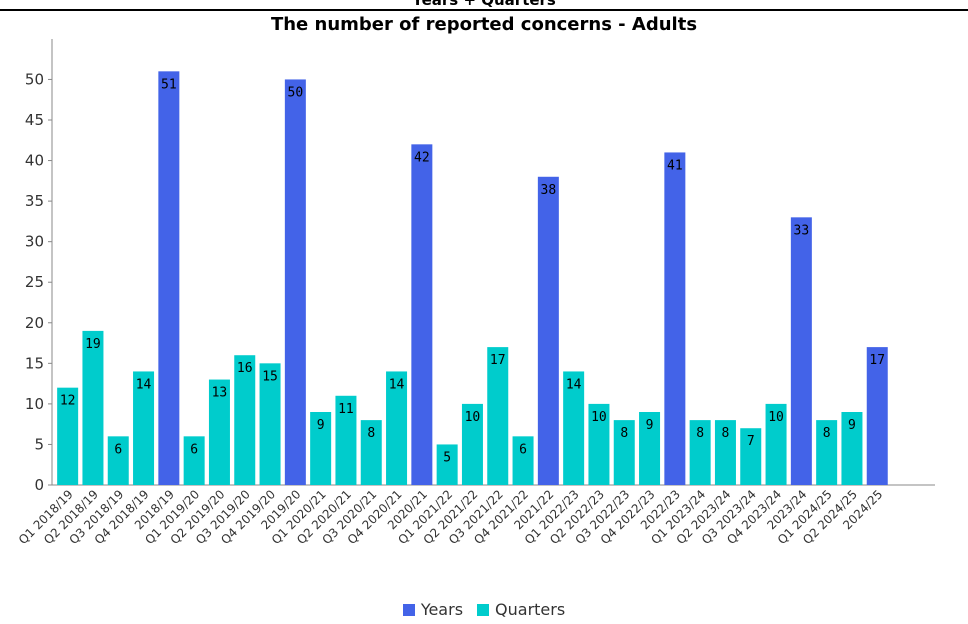 The width and height of the screenshot is (968, 624). Describe the element at coordinates (245, 368) in the screenshot. I see `data-label: 16` at that location.